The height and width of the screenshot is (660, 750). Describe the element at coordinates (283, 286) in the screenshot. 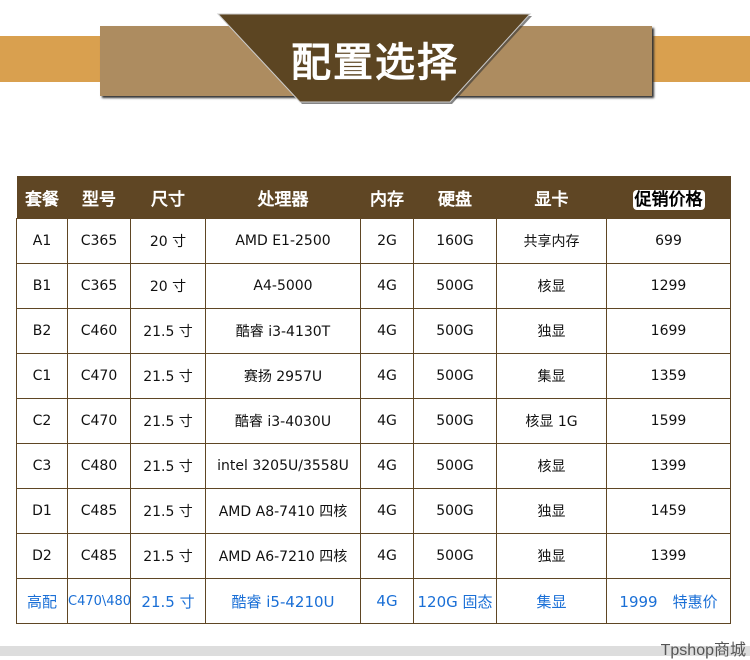

I see `table-cell: A4-5000` at that location.